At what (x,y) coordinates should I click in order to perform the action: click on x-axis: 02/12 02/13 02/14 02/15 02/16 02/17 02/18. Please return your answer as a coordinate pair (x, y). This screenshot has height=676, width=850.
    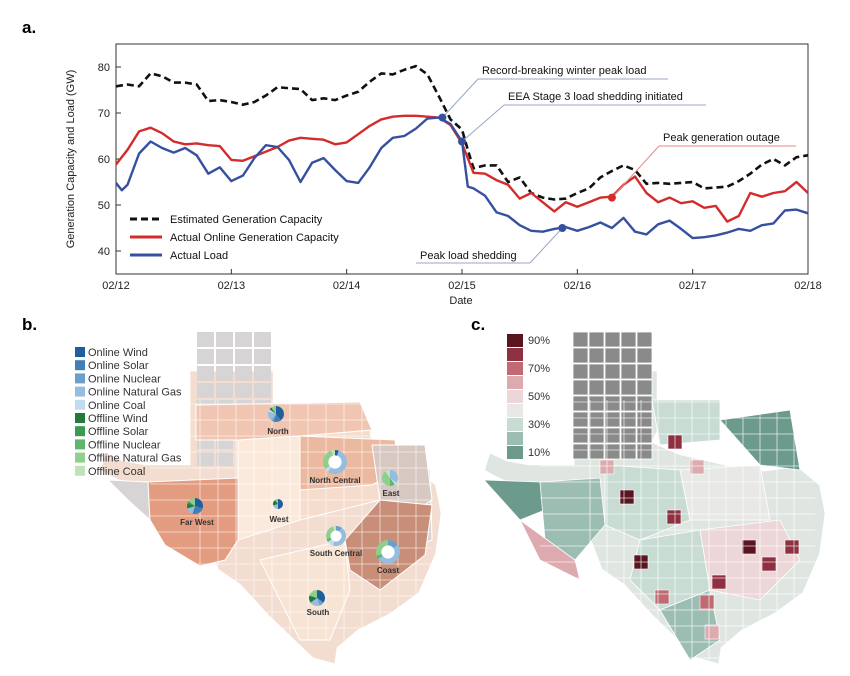
    Looking at the image, I should click on (462, 280).